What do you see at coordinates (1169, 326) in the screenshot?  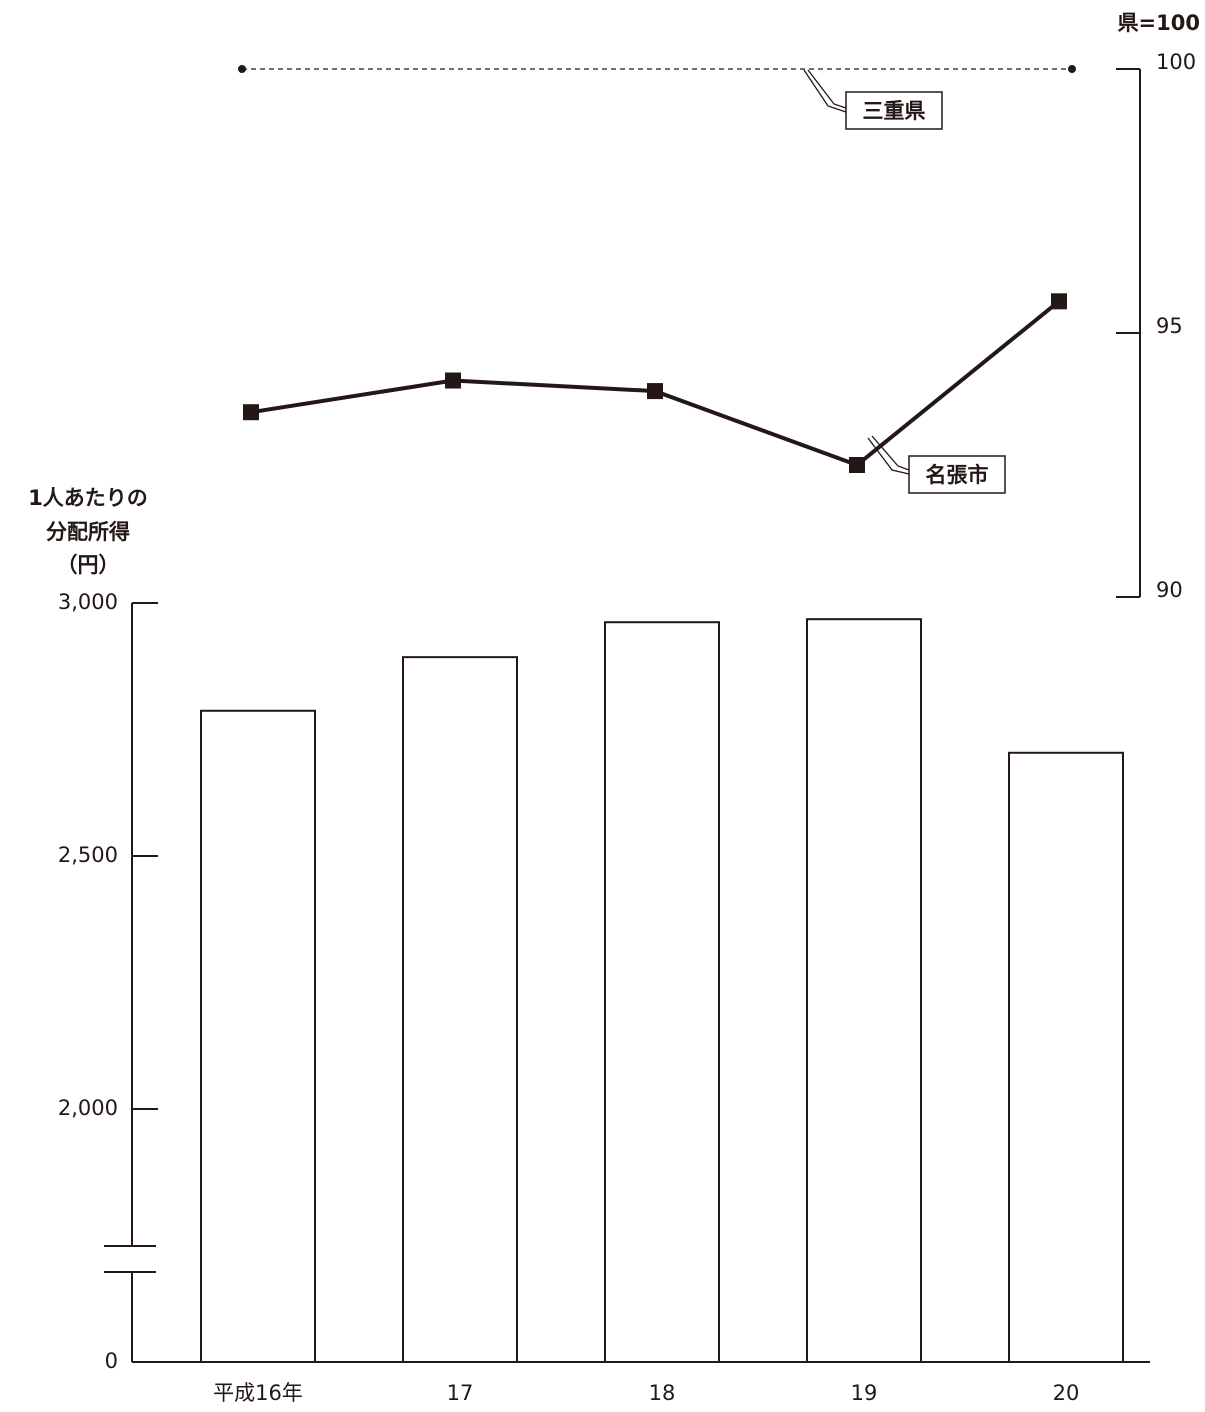 I see `y2-tick-label: 95` at bounding box center [1169, 326].